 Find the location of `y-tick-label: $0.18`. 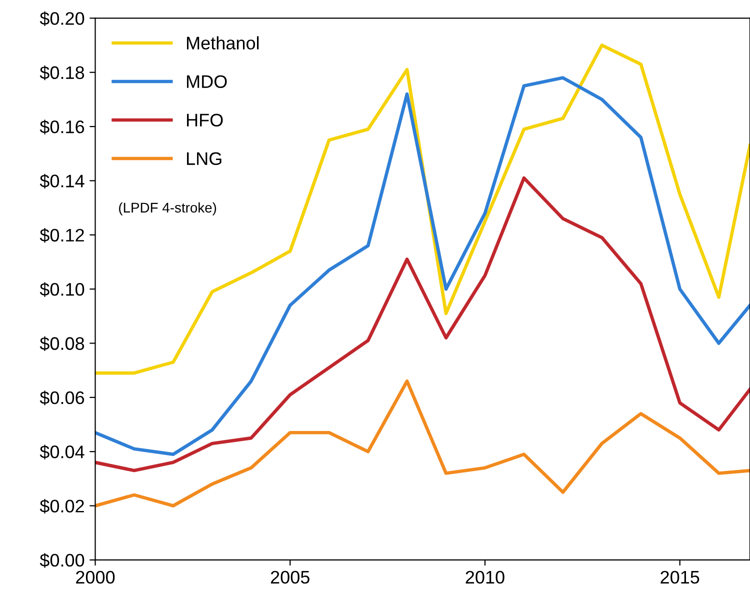

y-tick-label: $0.18 is located at coordinates (62, 73).